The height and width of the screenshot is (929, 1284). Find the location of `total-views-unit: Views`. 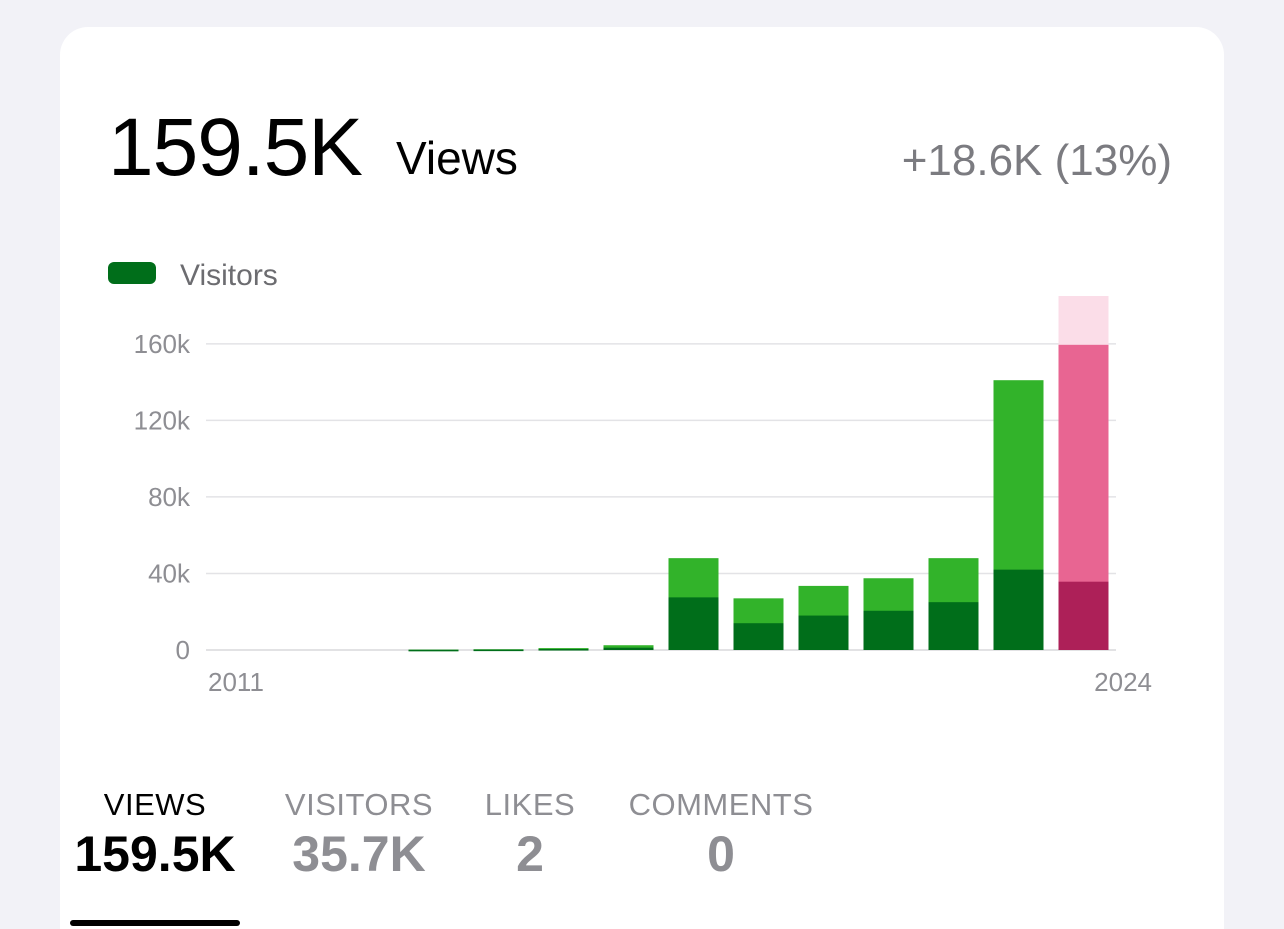

total-views-unit: Views is located at coordinates (457, 158).